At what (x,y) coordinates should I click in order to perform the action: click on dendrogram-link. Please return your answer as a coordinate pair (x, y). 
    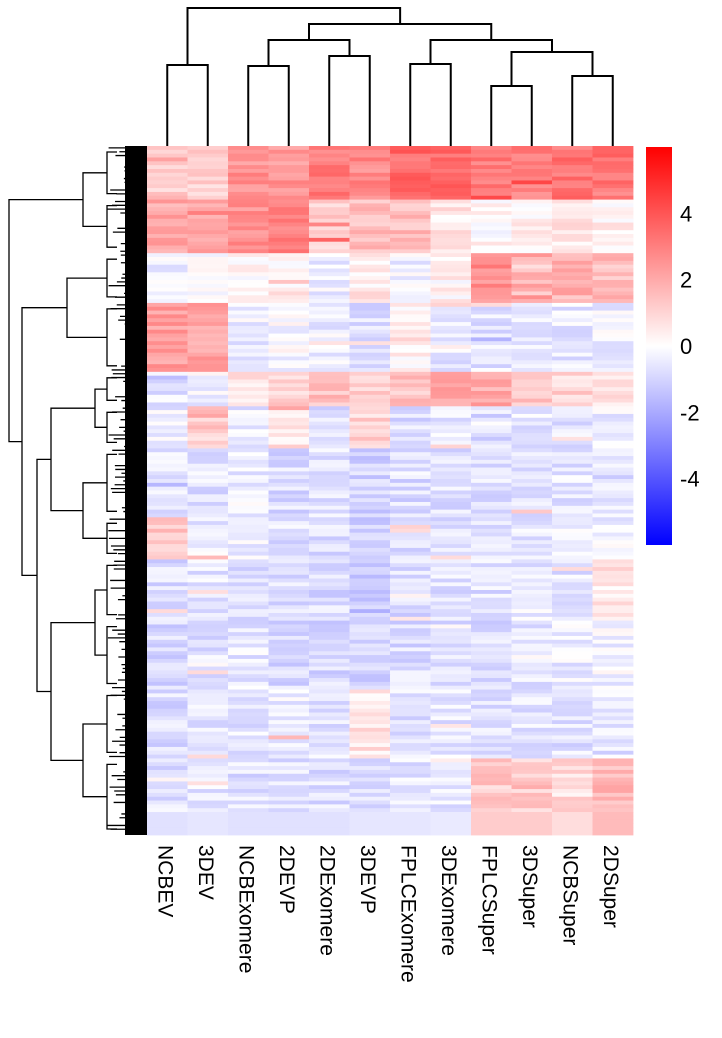
    Looking at the image, I should click on (111, 796).